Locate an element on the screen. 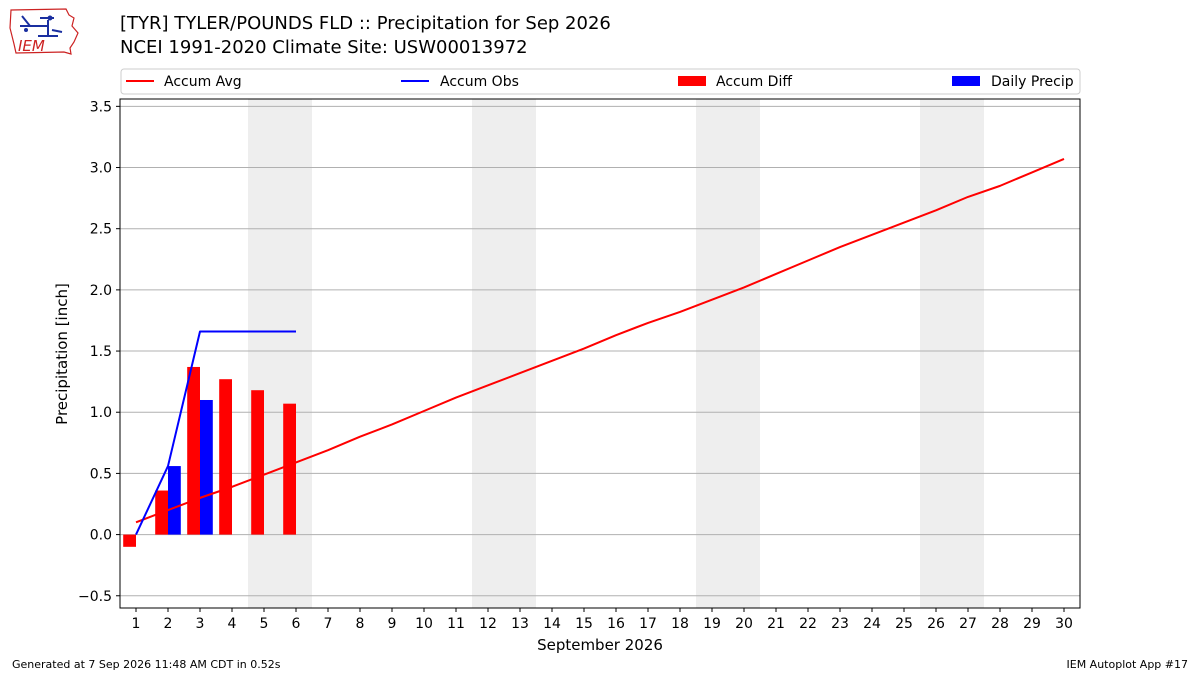 This screenshot has width=1200, height=675. x-tick-label: 20 is located at coordinates (744, 624).